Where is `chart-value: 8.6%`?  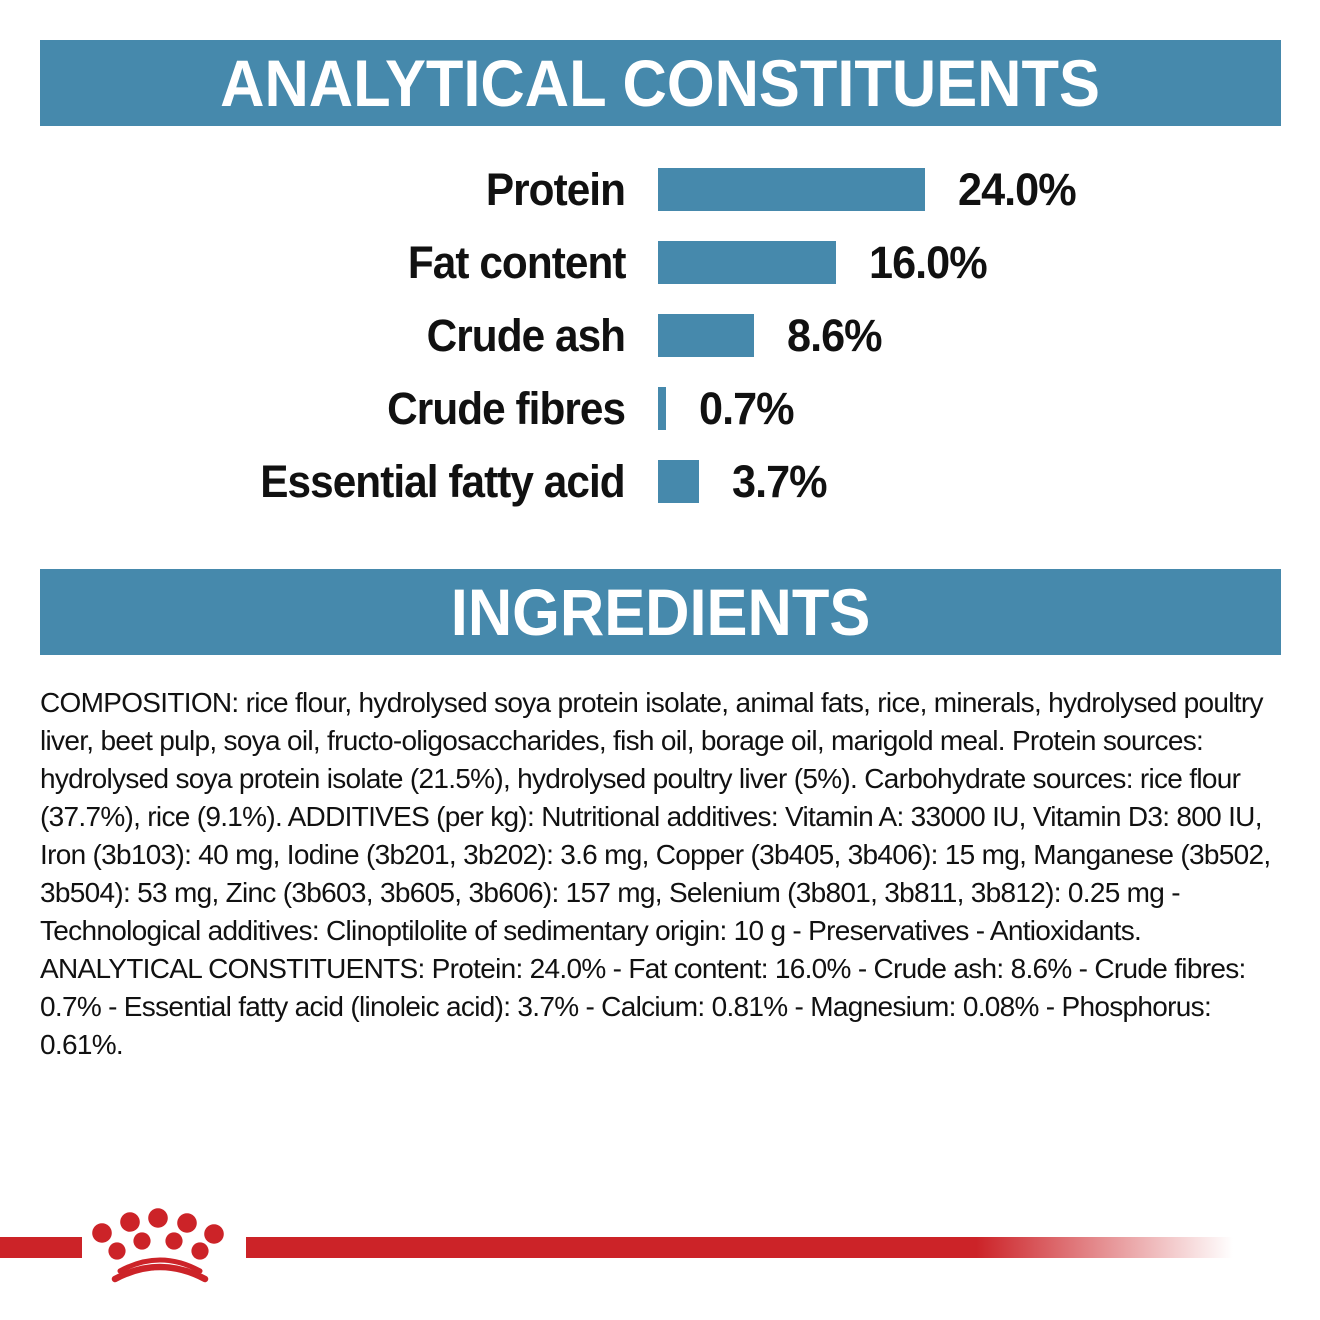 chart-value: 8.6% is located at coordinates (834, 335).